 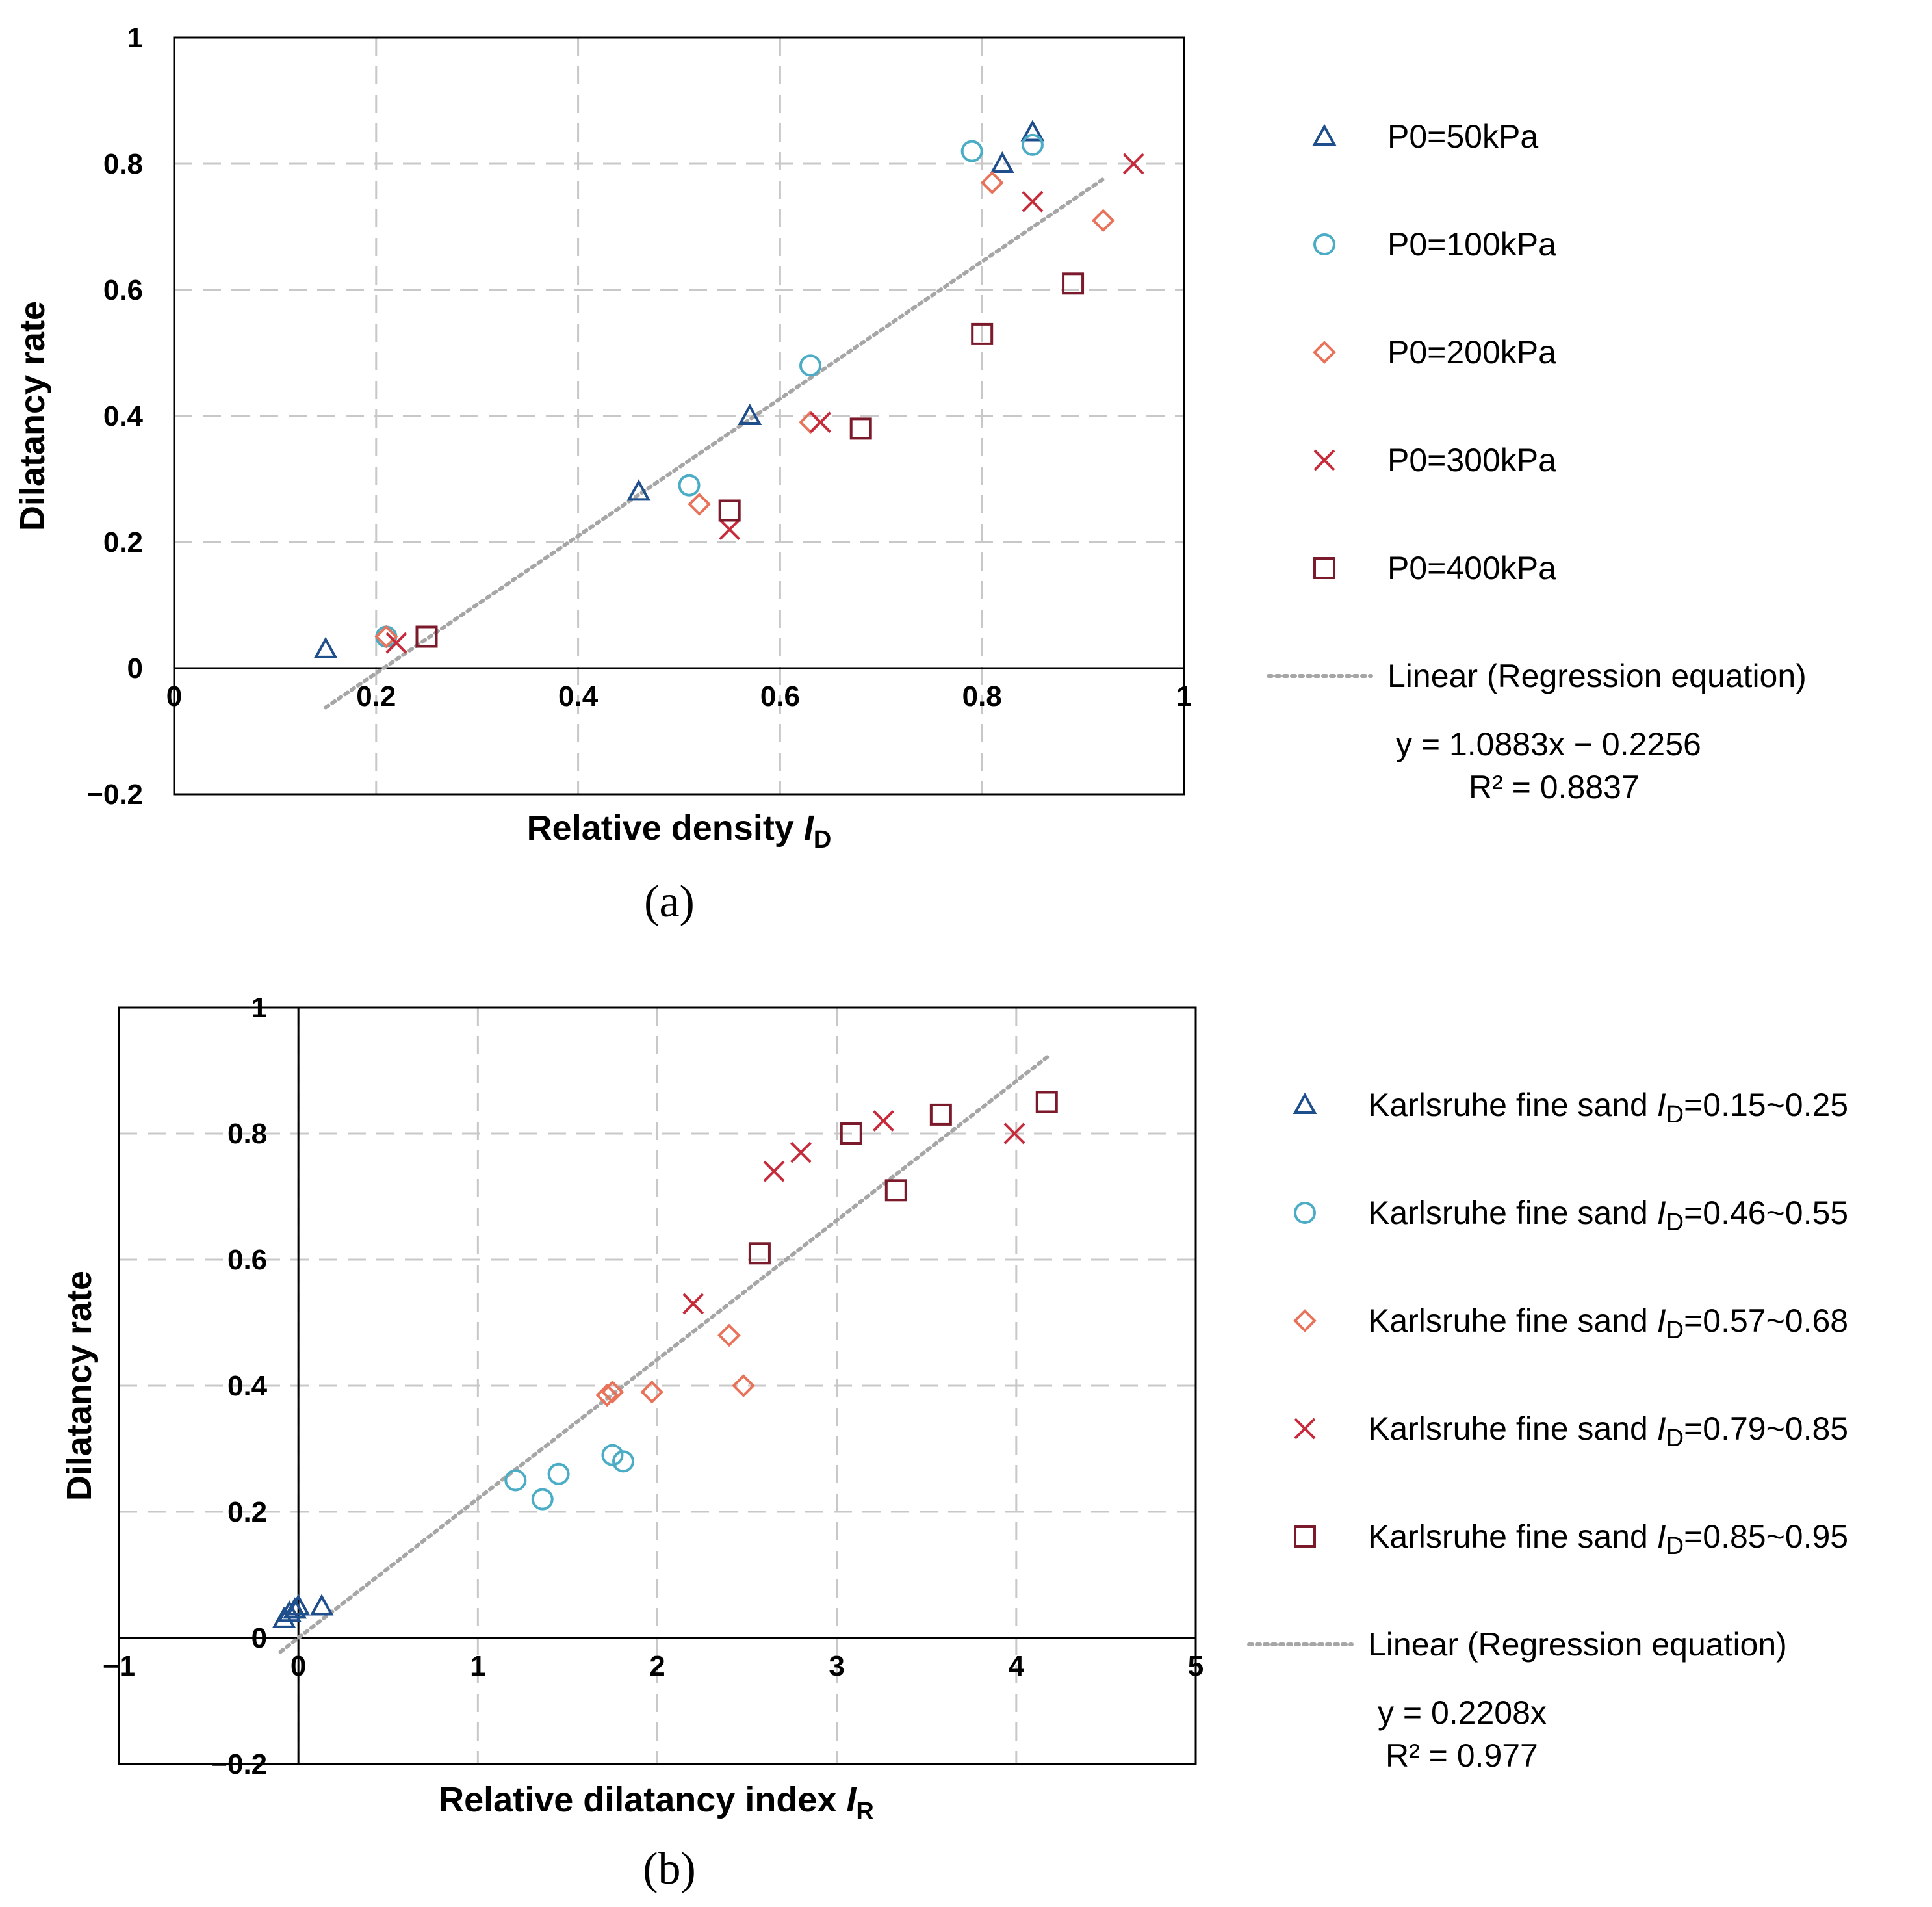 What do you see at coordinates (1555, 787) in the screenshot?
I see `r-squared: R² = 0.8837` at bounding box center [1555, 787].